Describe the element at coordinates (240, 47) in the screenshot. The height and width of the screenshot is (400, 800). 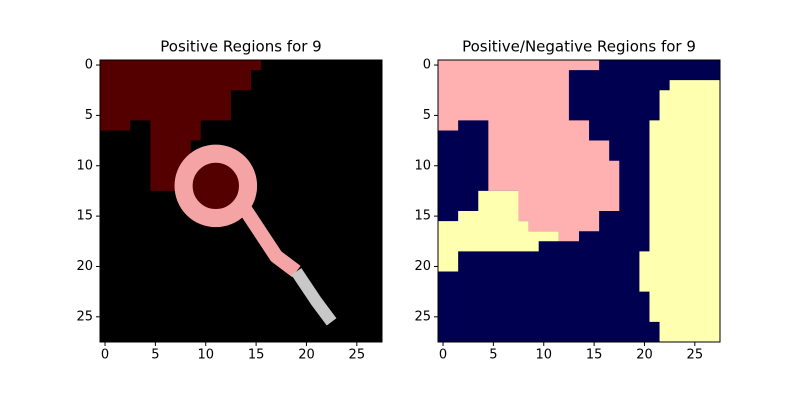
I see `chart-title: Positive Regions for 9` at that location.